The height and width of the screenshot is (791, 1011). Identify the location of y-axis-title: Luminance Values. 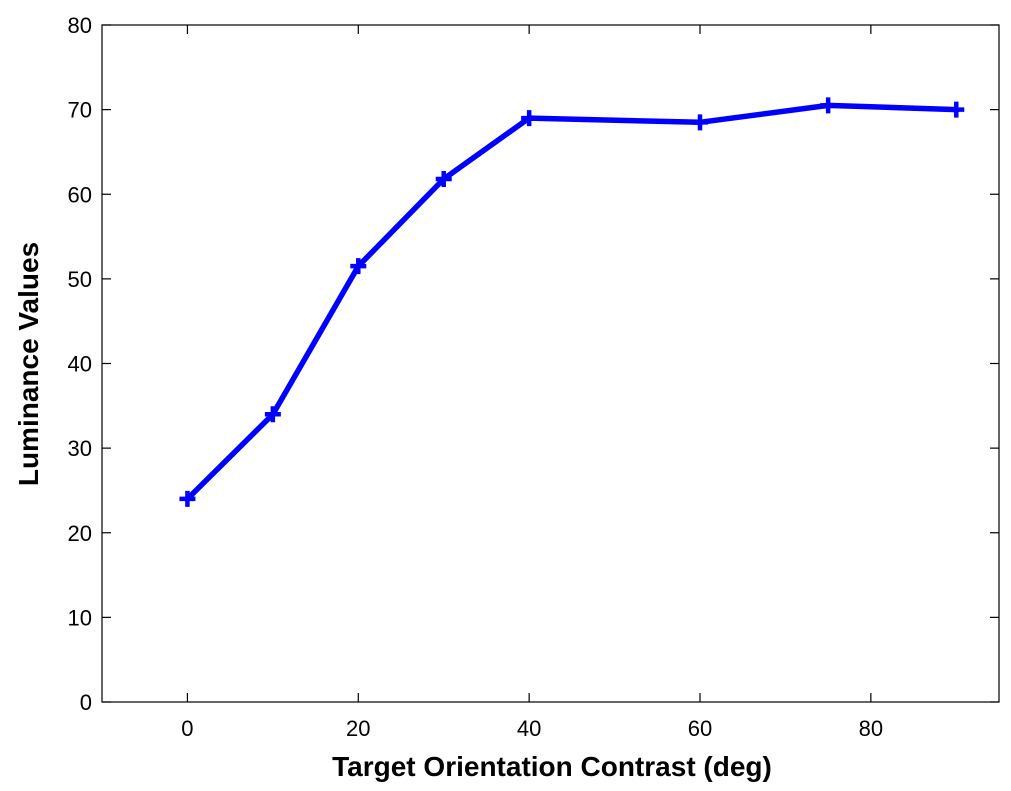
(28, 364).